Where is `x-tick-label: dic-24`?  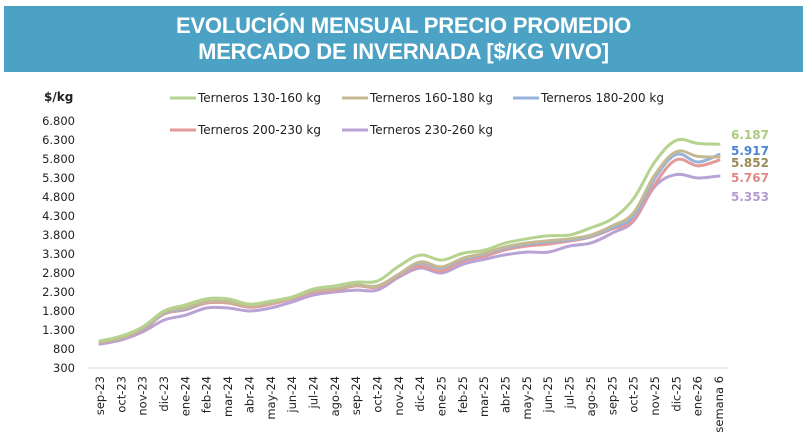 x-tick-label: dic-24 is located at coordinates (420, 394).